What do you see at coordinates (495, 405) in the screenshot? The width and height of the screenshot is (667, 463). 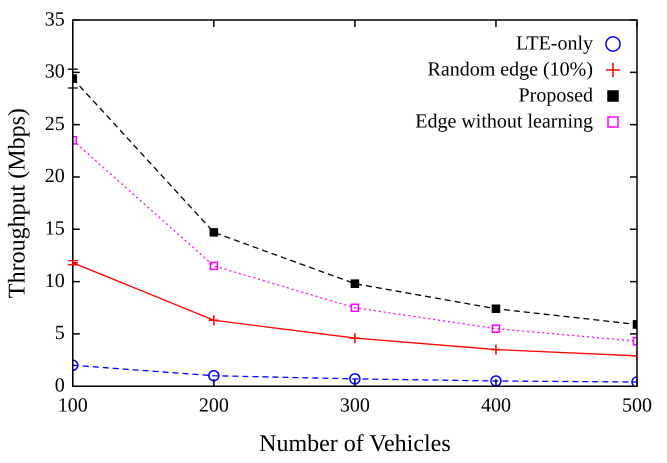 I see `x-tick-label: 400` at bounding box center [495, 405].